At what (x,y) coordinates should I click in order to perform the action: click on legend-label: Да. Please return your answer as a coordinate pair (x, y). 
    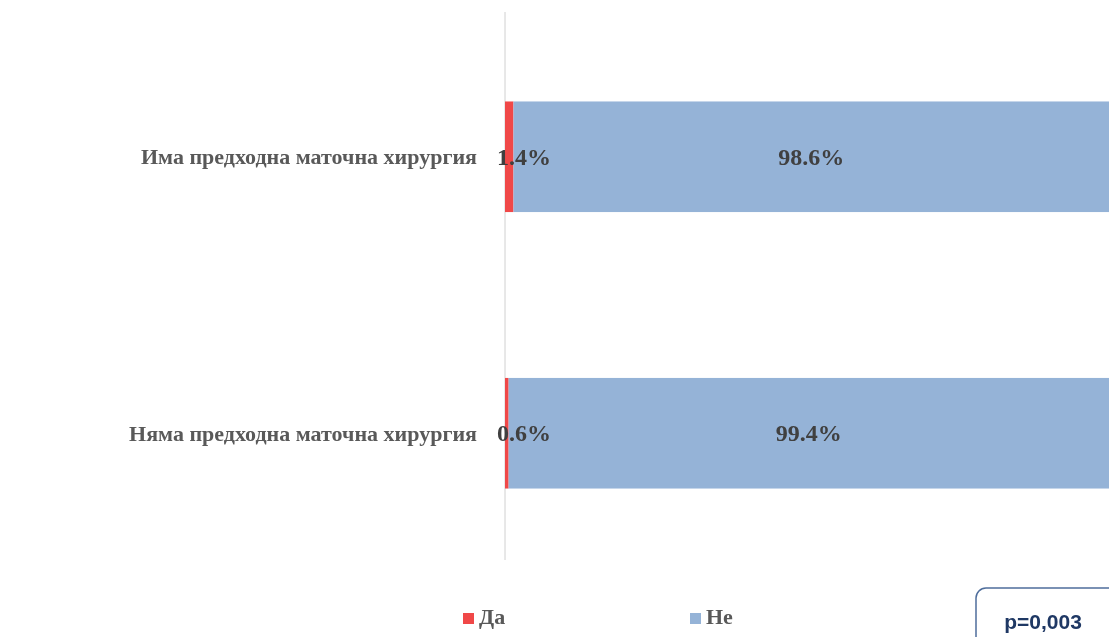
    Looking at the image, I should click on (492, 616).